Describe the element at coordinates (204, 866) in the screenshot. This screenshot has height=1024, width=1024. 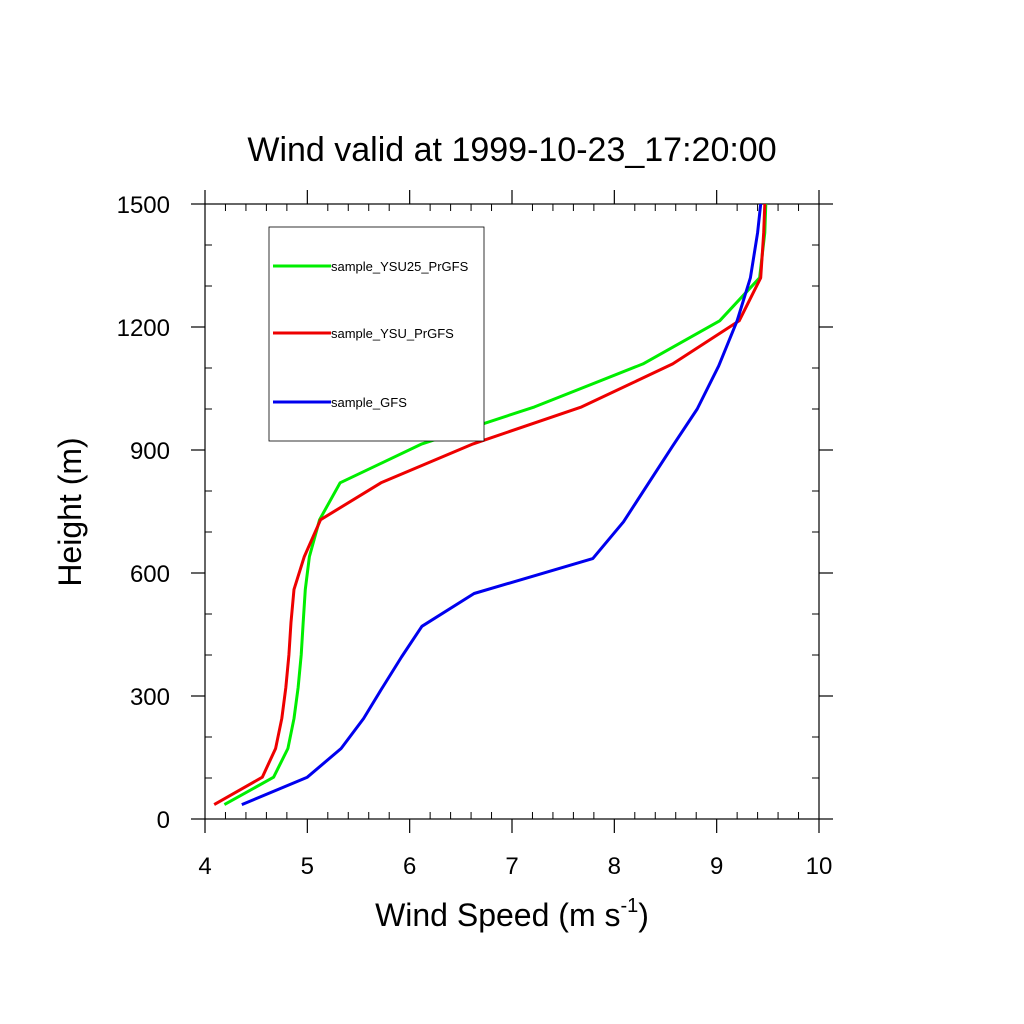
I see `x-tick-label: 4` at that location.